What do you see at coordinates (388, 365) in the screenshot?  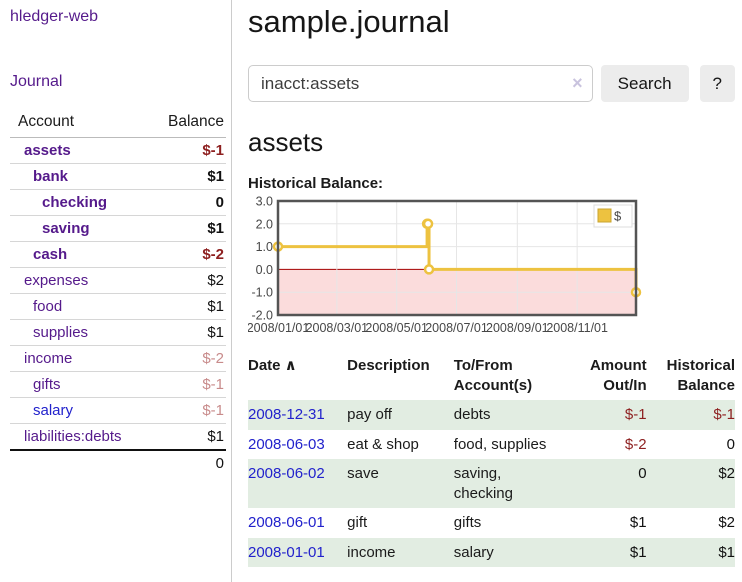 I see `register-column-header: Description` at bounding box center [388, 365].